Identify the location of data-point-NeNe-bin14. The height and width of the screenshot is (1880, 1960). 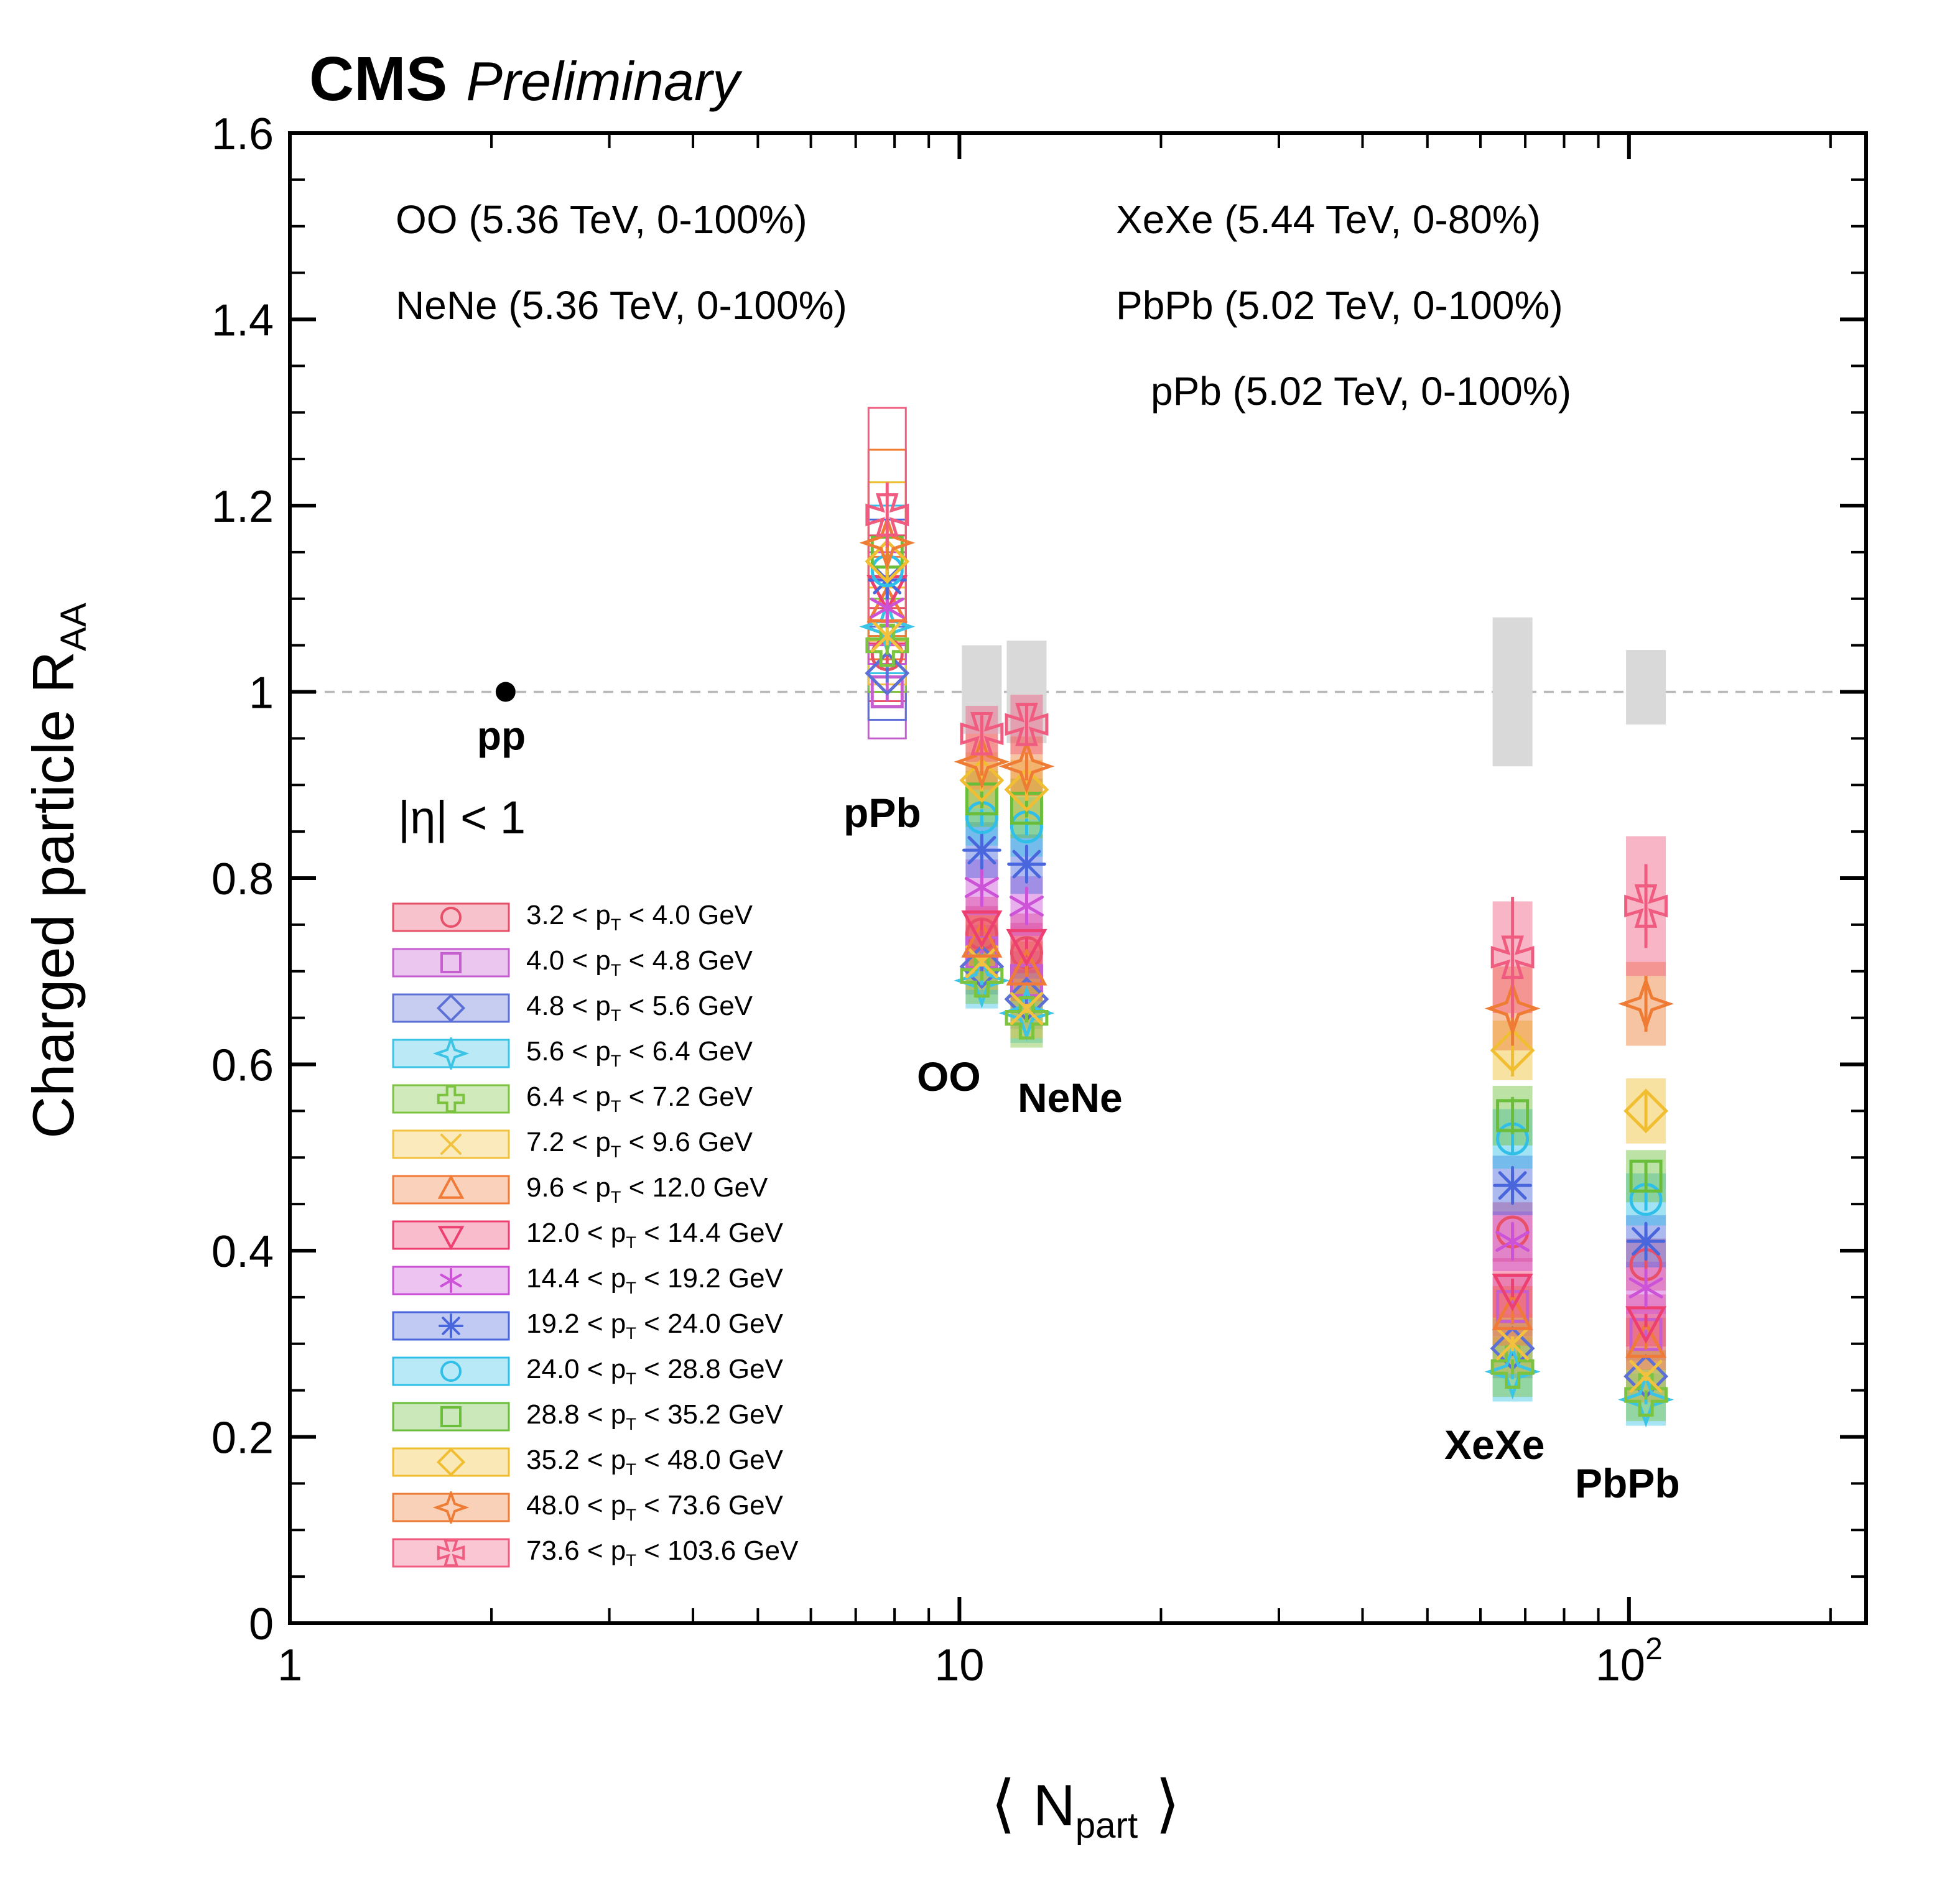
(1027, 724).